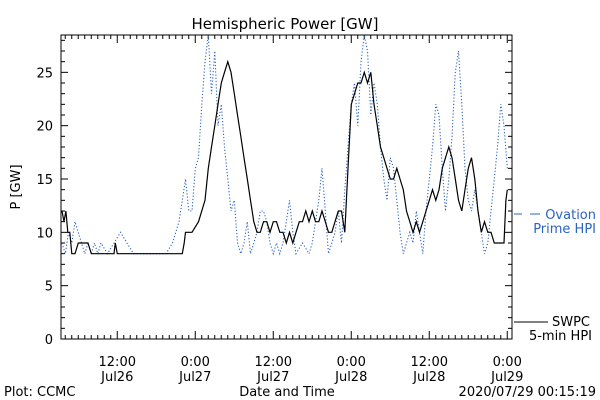 The height and width of the screenshot is (400, 600). I want to click on legend-ovation: Ovation Prime HPI, so click(555, 222).